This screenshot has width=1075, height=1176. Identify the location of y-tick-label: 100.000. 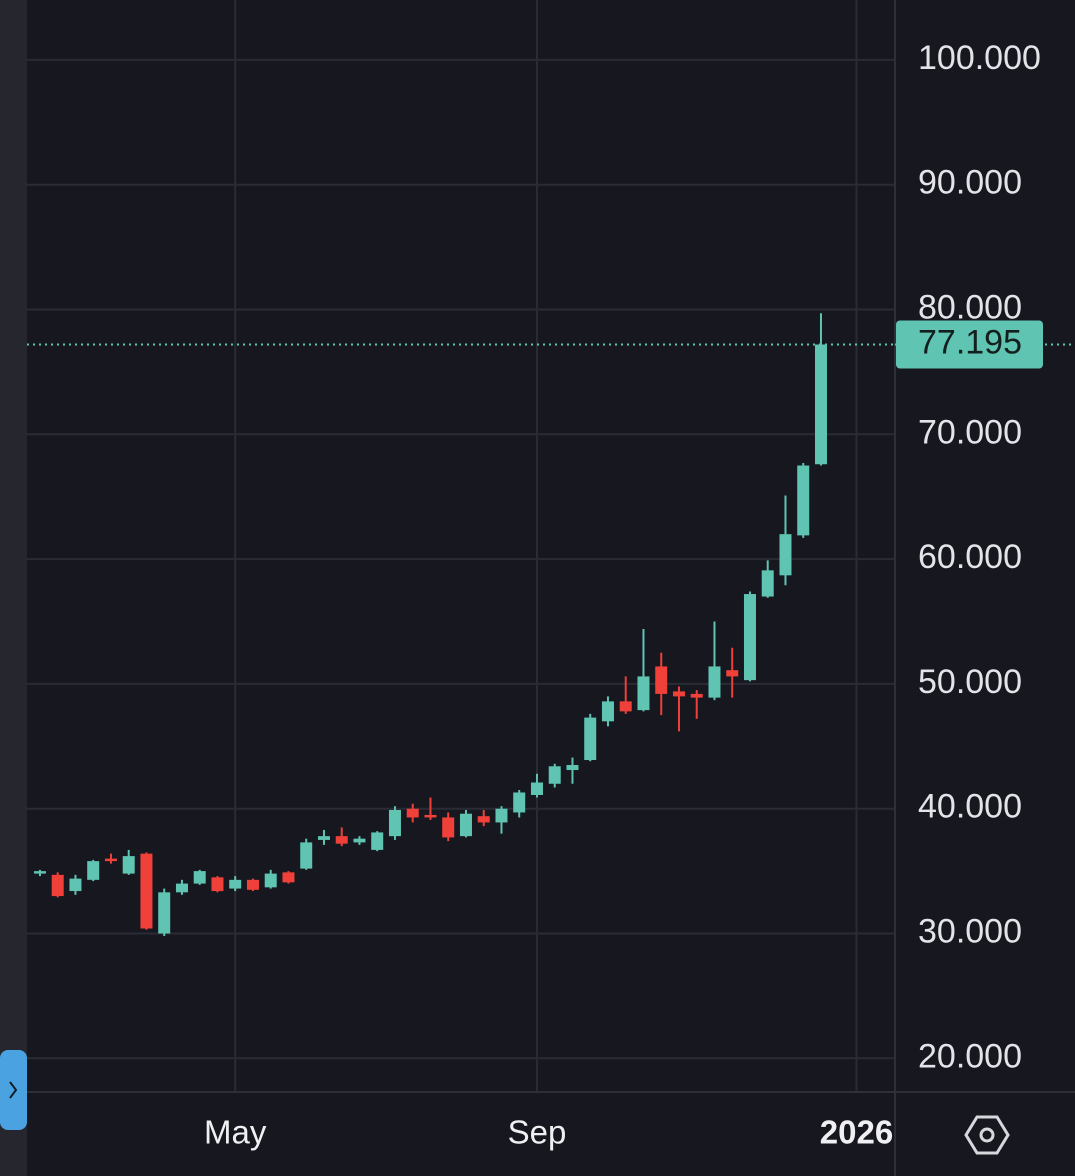
(979, 58).